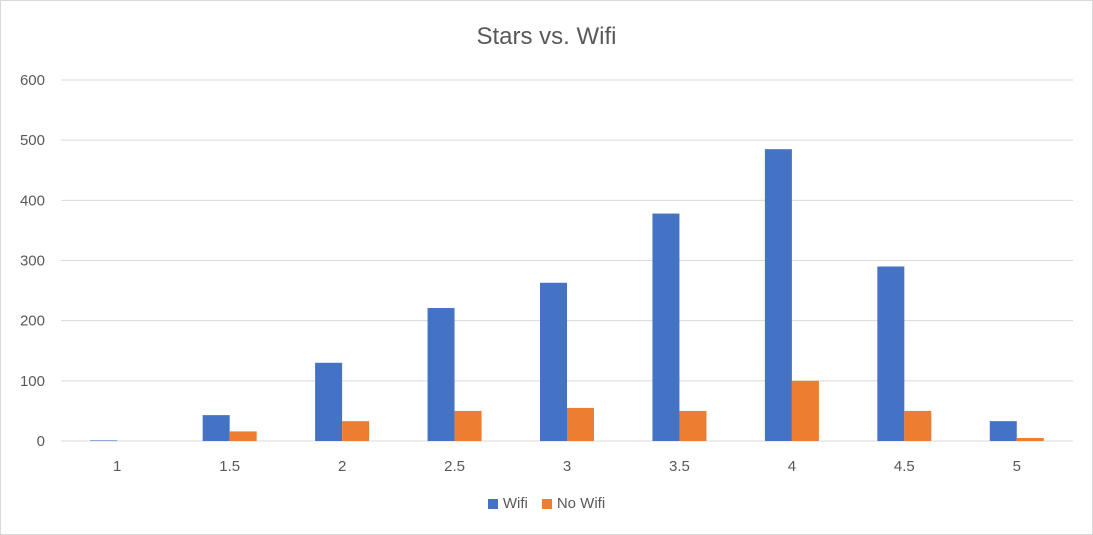 The width and height of the screenshot is (1093, 535). I want to click on chart-legend: Wifi No Wifi, so click(546, 503).